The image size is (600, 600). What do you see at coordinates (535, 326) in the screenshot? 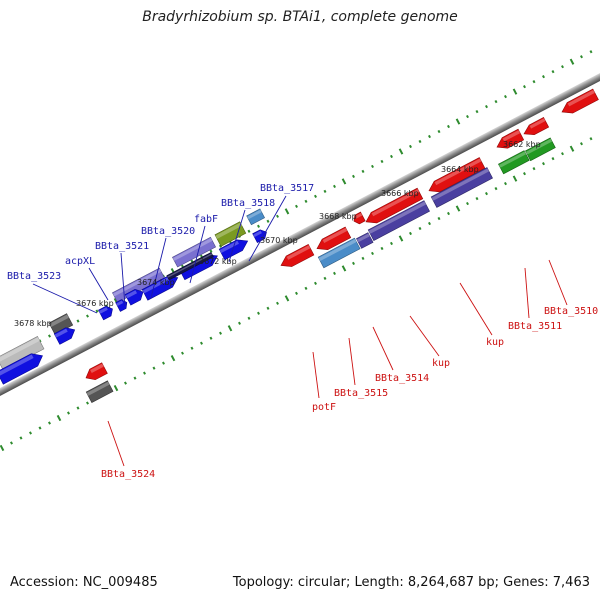
I see `gene-label-bbta-3511: BBta_3511` at bounding box center [535, 326].